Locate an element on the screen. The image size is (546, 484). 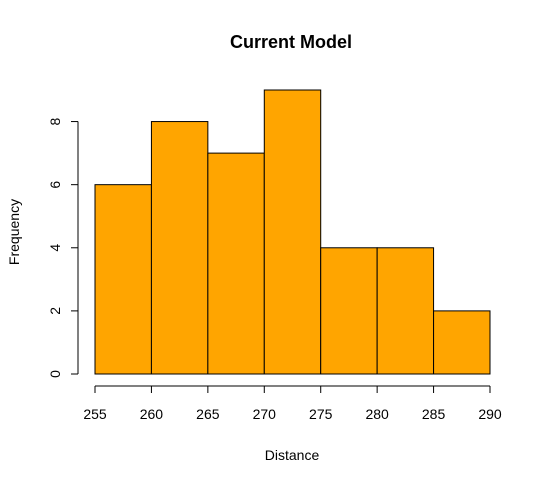
y-tick-label: 4 is located at coordinates (55, 248).